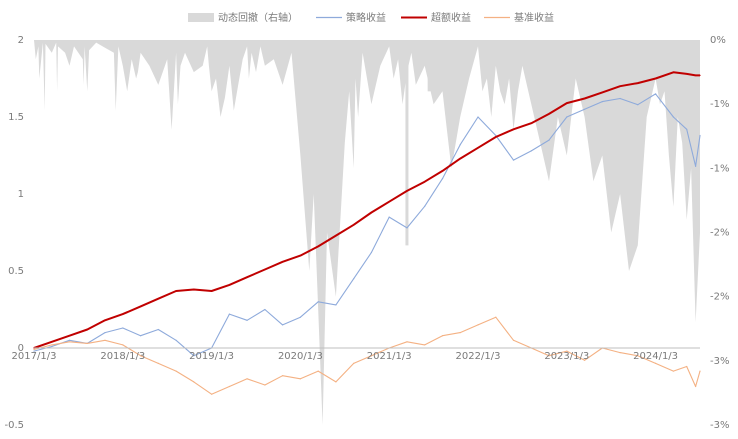 This screenshot has width=738, height=439. I want to click on legend-label: 动态回撤（右轴）, so click(258, 17).